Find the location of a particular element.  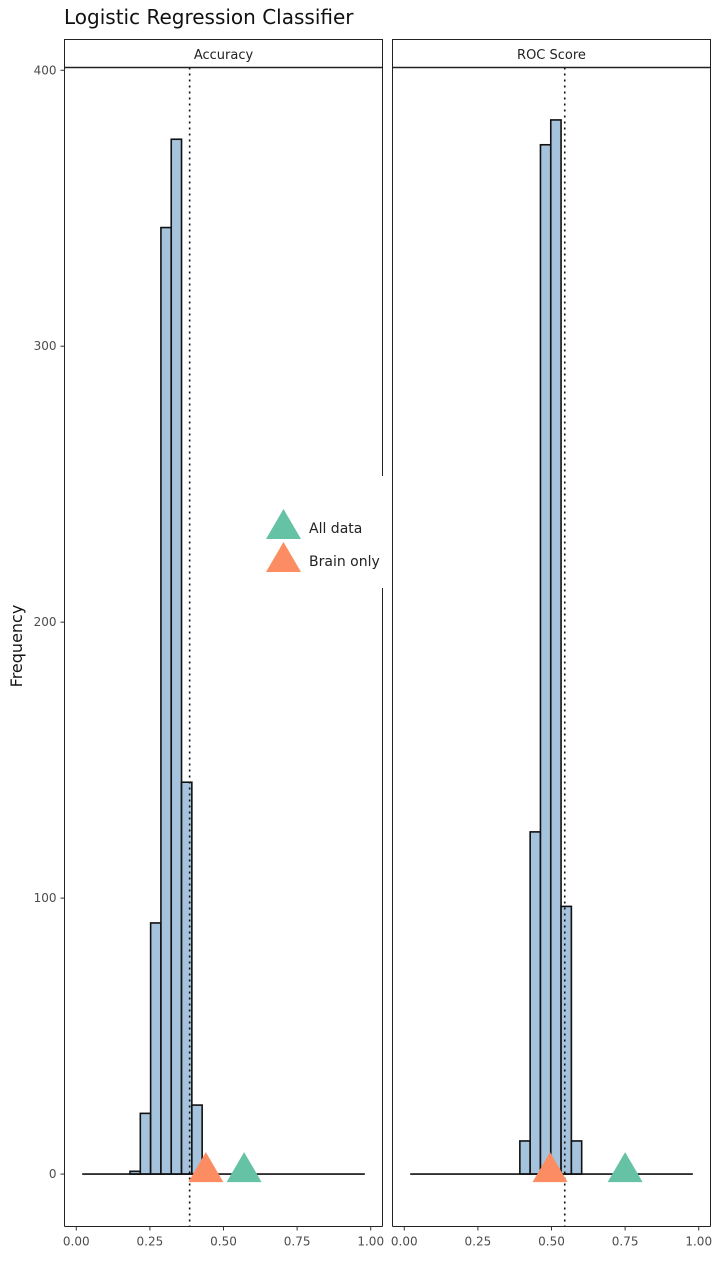

y-tick-label: 0 is located at coordinates (53, 1174).